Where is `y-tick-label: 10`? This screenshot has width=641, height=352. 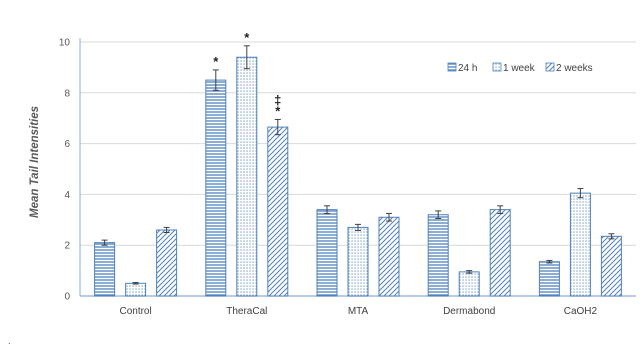 y-tick-label: 10 is located at coordinates (65, 43).